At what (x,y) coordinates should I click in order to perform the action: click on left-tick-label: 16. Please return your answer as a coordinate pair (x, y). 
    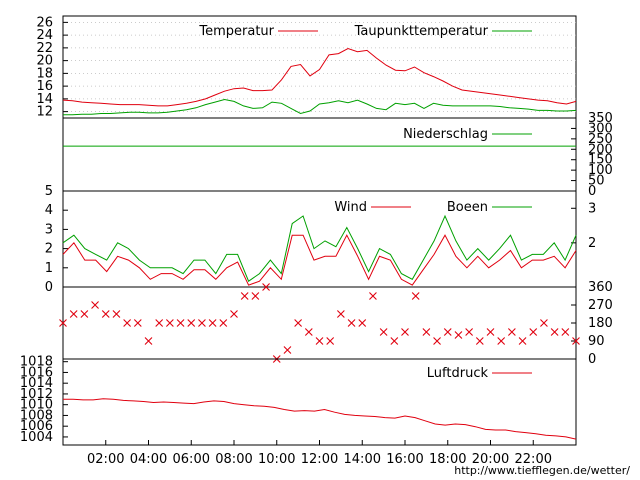
    Looking at the image, I should click on (44, 86).